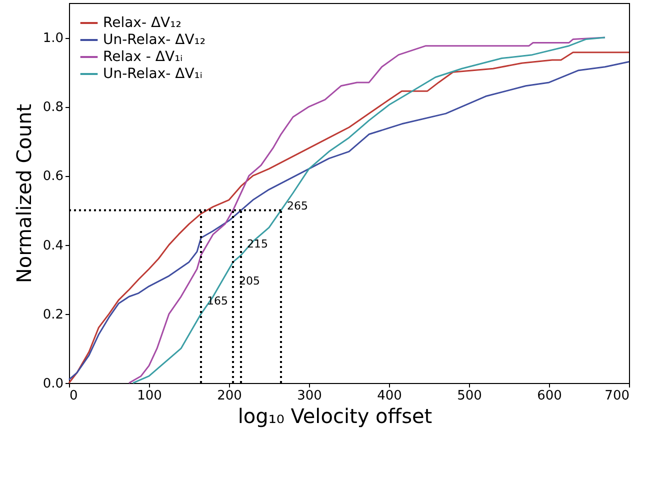 The height and width of the screenshot is (478, 647). What do you see at coordinates (24, 194) in the screenshot?
I see `y-axis-title: Normalized Count` at bounding box center [24, 194].